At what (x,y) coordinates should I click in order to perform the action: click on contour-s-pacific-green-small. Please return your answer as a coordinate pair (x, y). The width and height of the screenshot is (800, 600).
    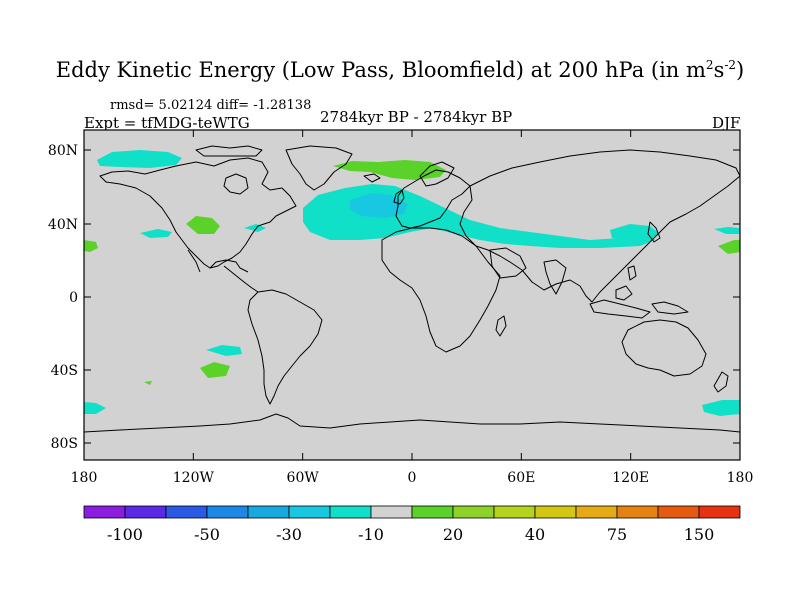
    Looking at the image, I should click on (148, 383).